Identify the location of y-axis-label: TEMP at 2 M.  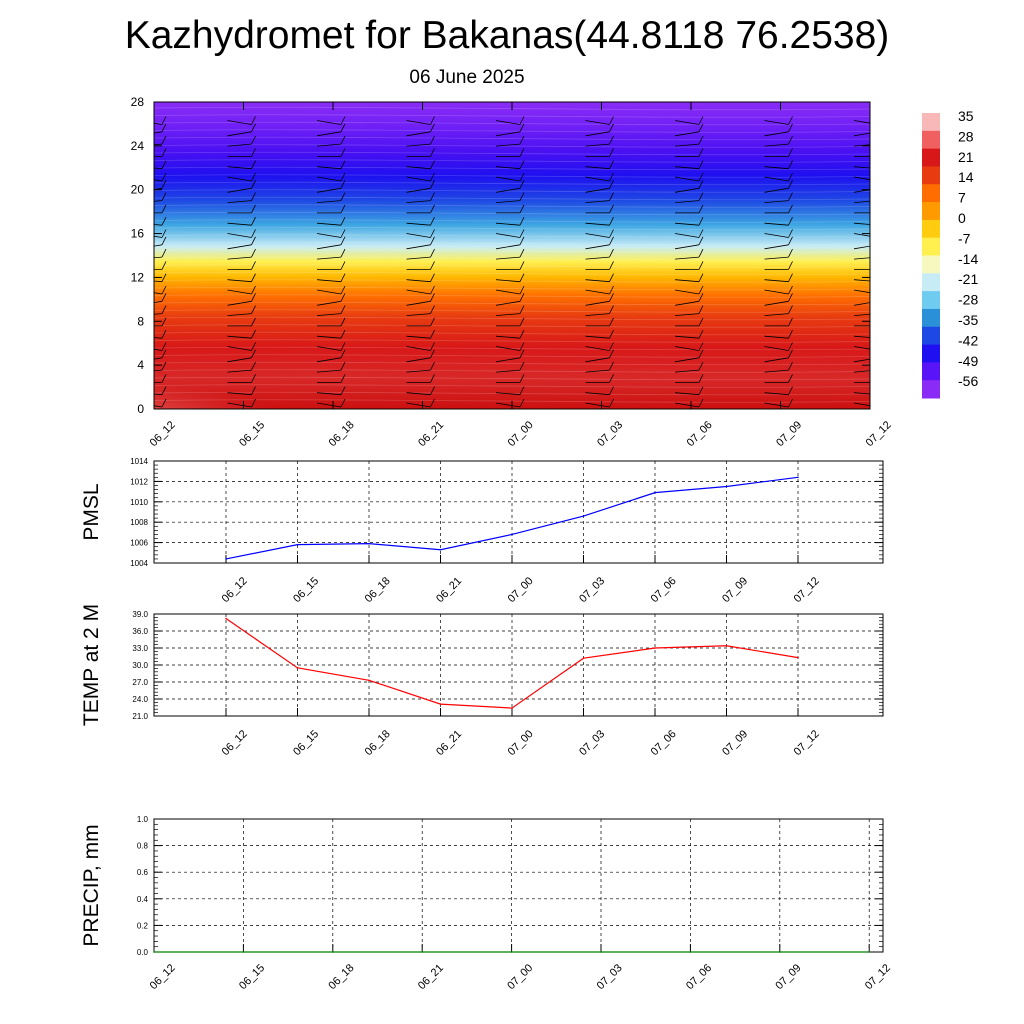
(91, 665).